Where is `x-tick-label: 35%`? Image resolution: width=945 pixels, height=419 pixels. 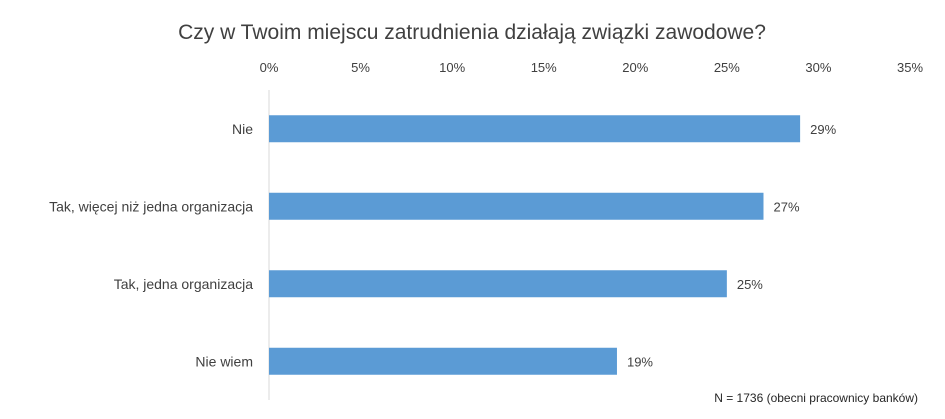 x-tick-label: 35% is located at coordinates (910, 67).